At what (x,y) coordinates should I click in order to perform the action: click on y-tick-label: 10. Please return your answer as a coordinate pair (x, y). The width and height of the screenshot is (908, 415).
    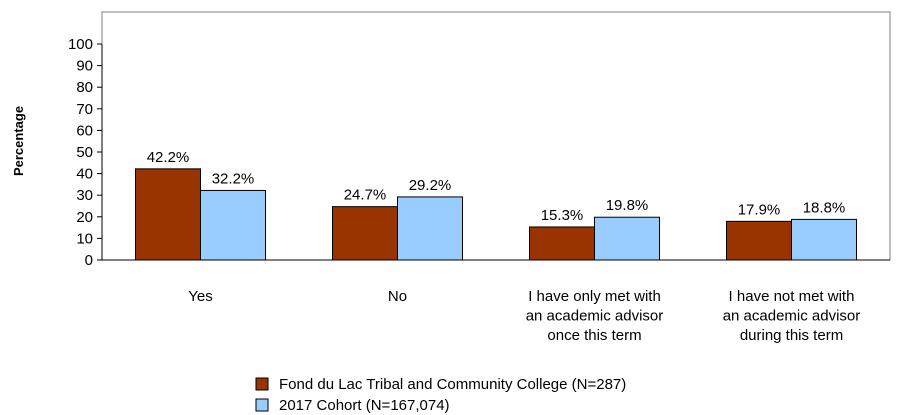
    Looking at the image, I should click on (84, 238).